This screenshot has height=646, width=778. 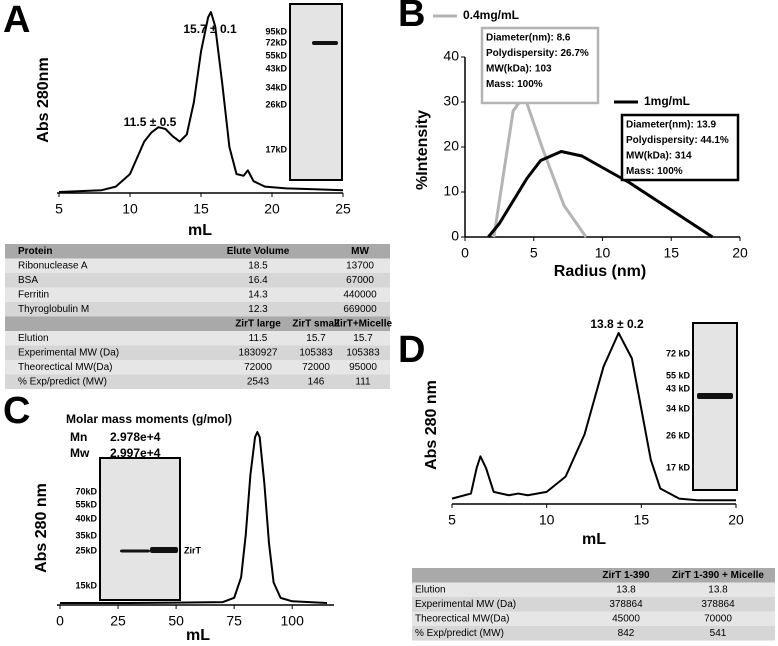 I want to click on info-text: Polydispersity: 44.1%, so click(x=677, y=140).